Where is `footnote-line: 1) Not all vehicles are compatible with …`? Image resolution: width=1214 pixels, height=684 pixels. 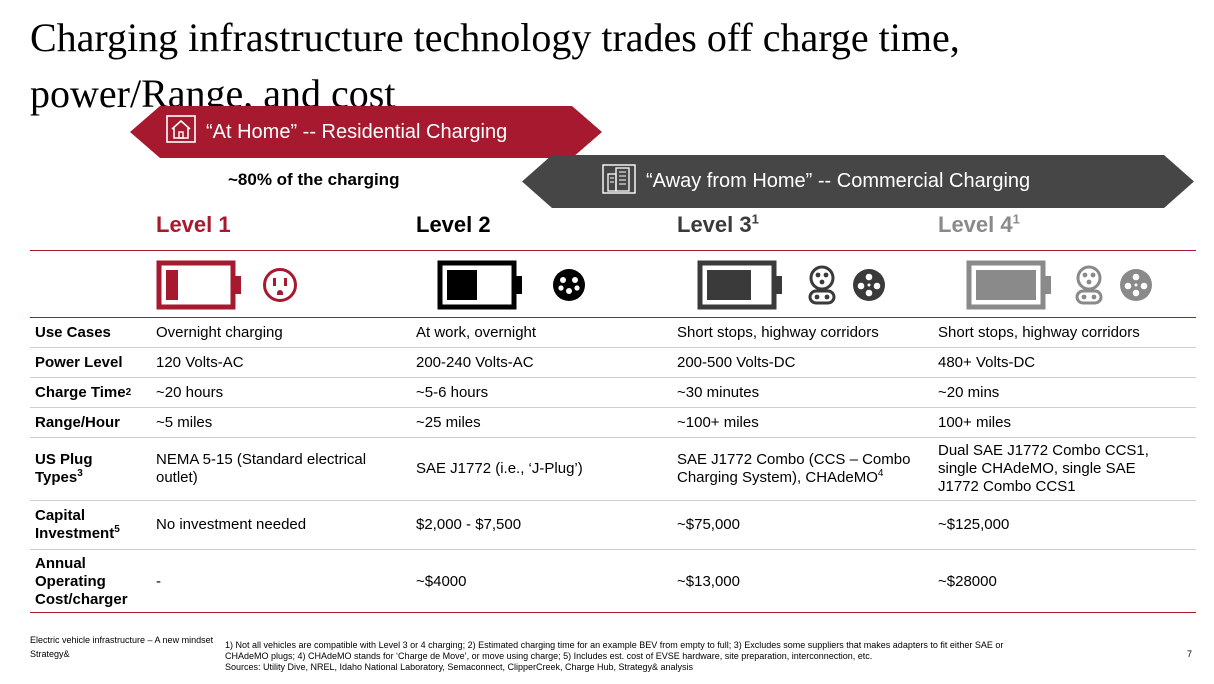
footnote-line: 1) Not all vehicles are compatible with … is located at coordinates (614, 645).